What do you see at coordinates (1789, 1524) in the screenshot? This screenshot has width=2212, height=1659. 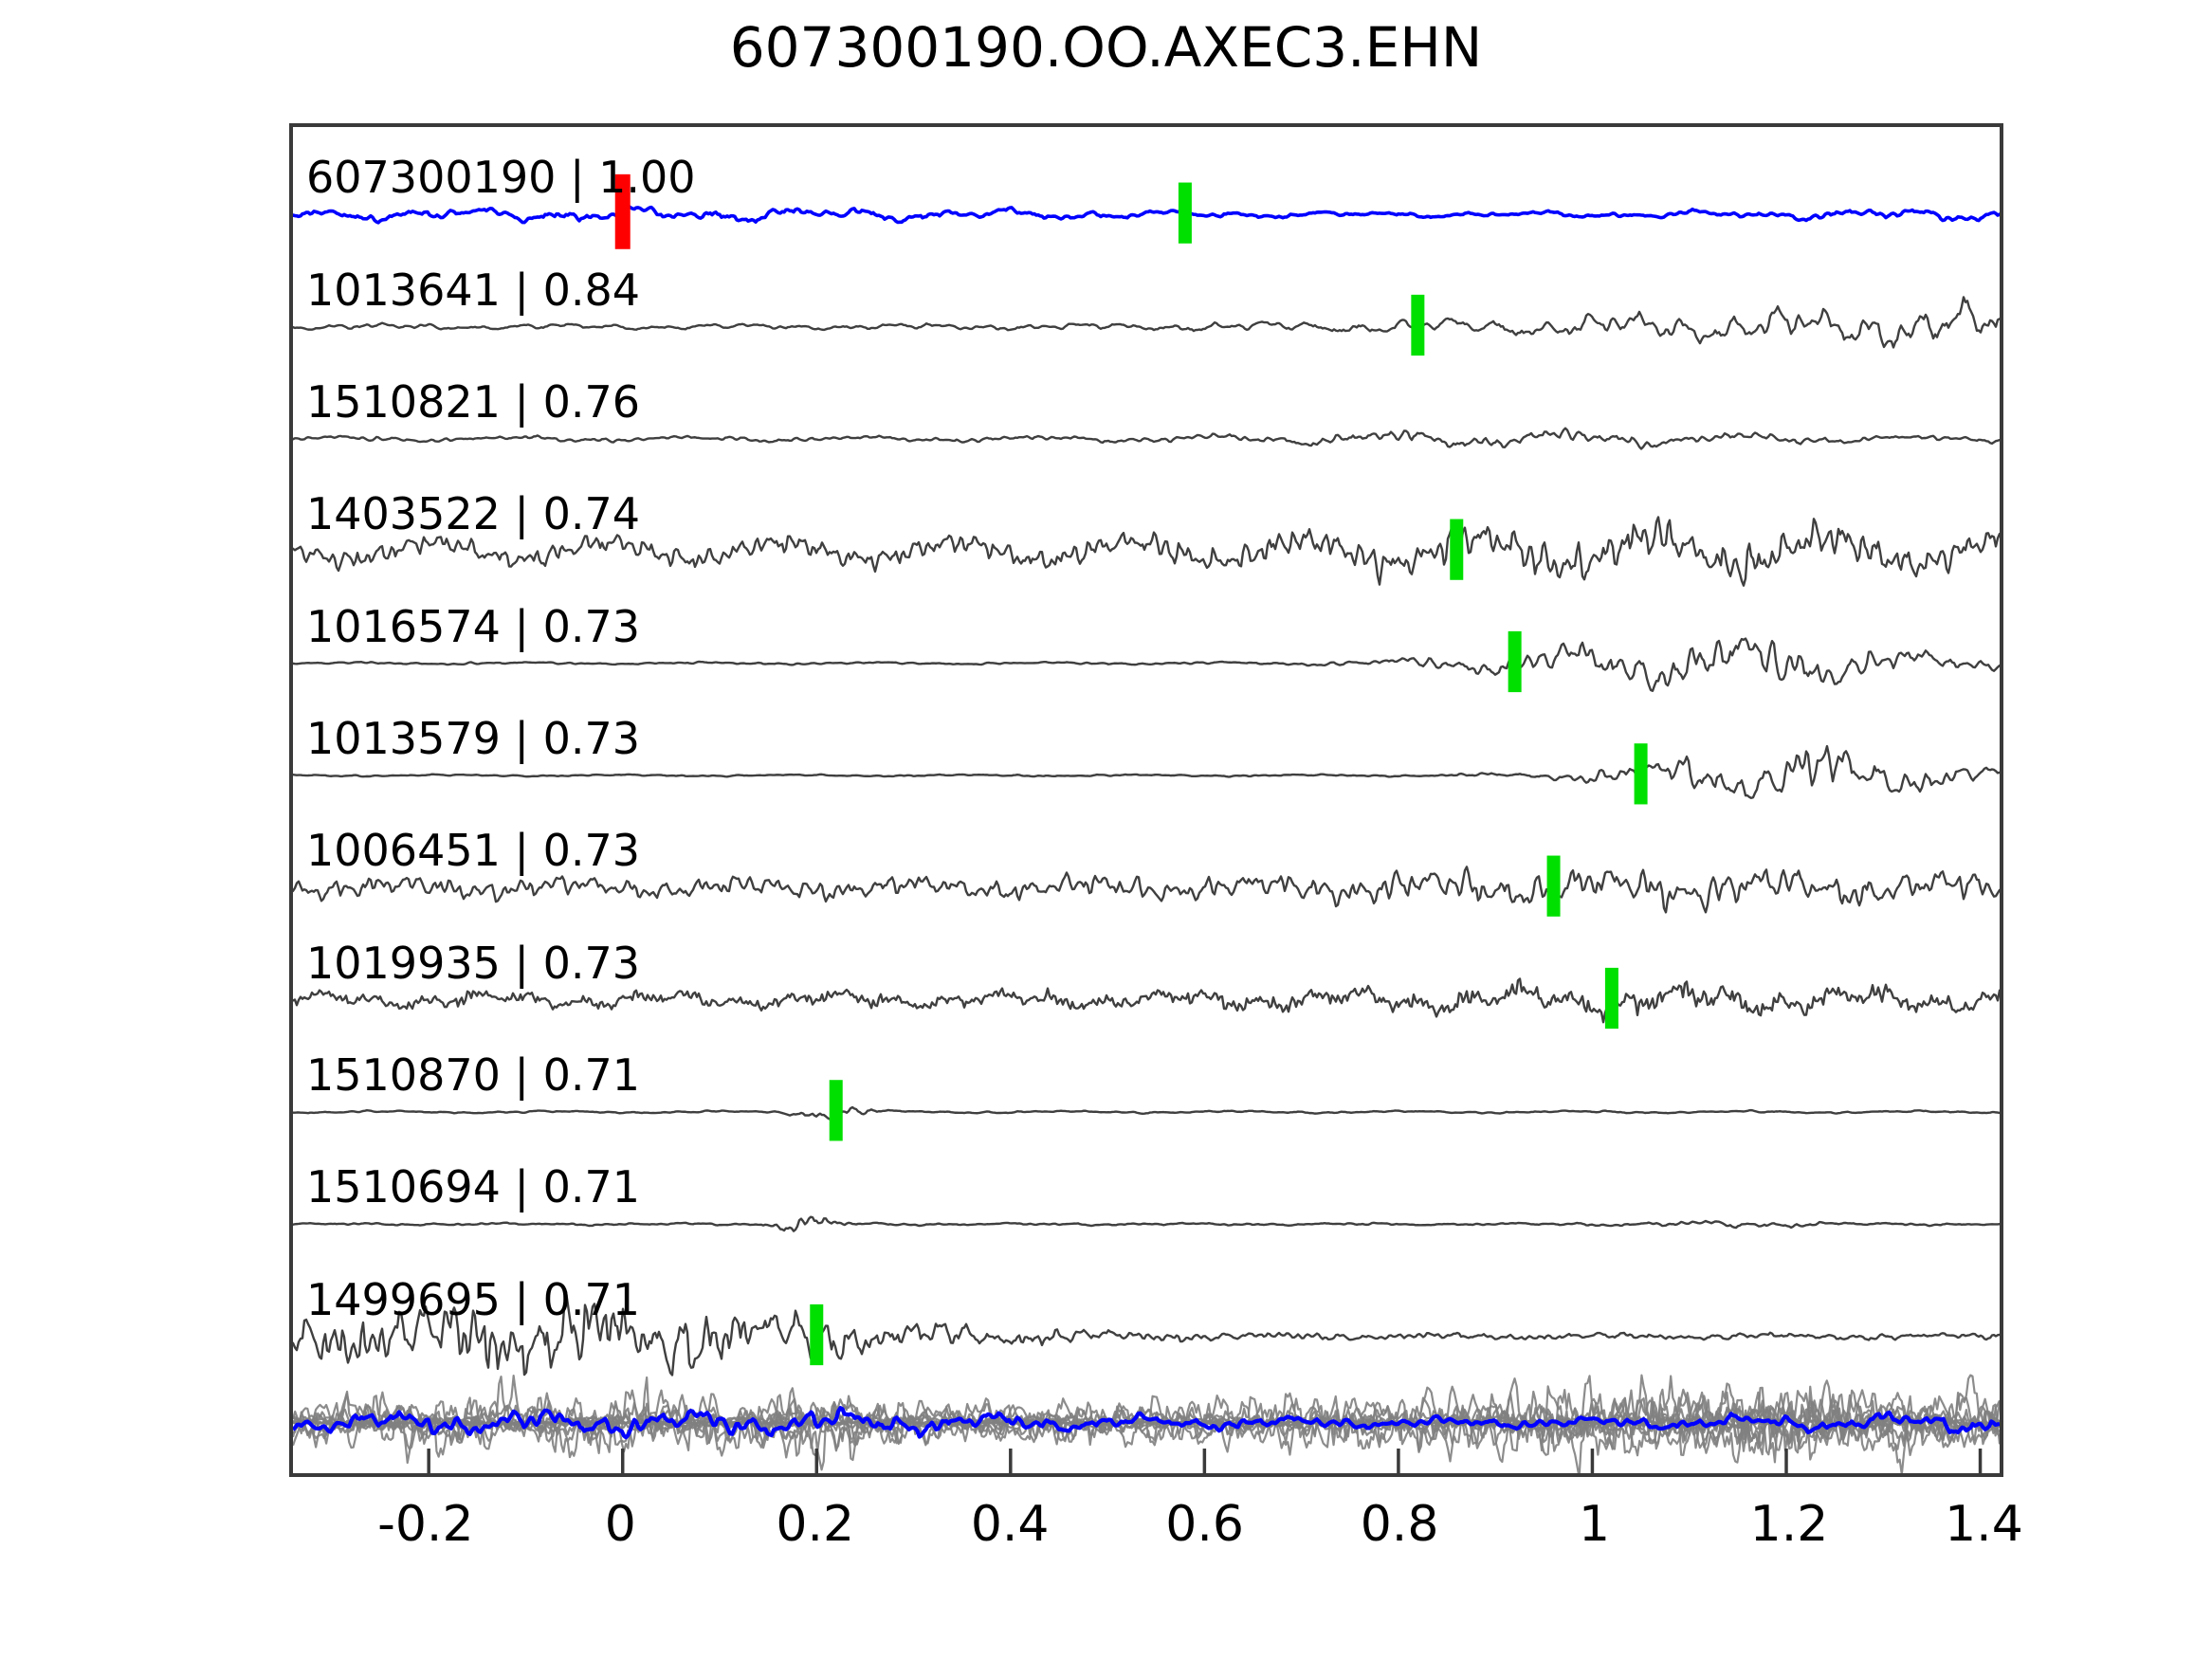 I see `x-axis-tick-label: 1.2` at bounding box center [1789, 1524].